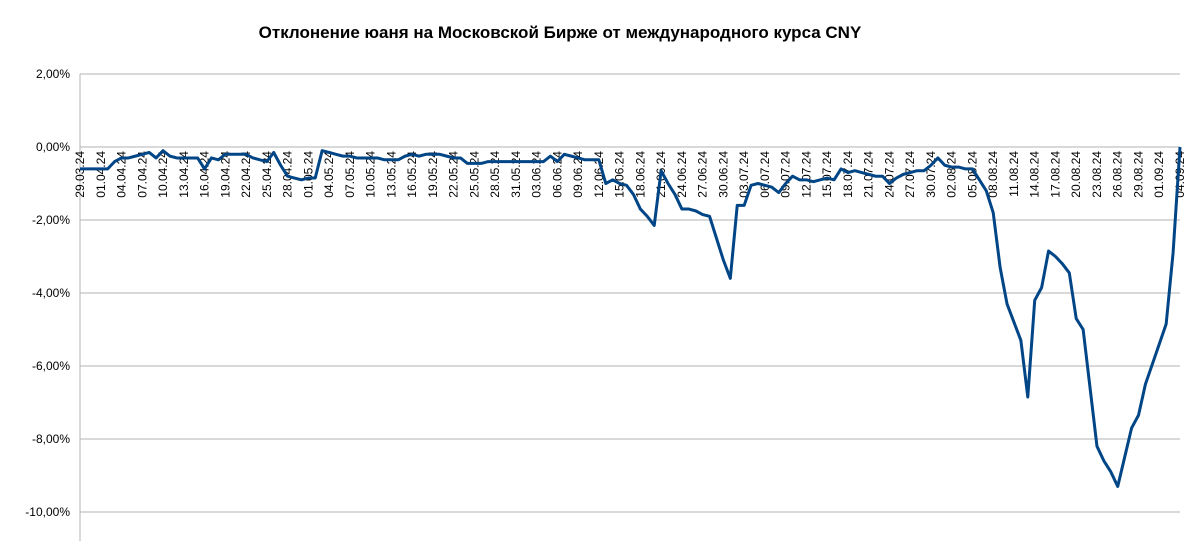  Describe the element at coordinates (972, 174) in the screenshot. I see `x-tick-label: 05.08.24` at that location.